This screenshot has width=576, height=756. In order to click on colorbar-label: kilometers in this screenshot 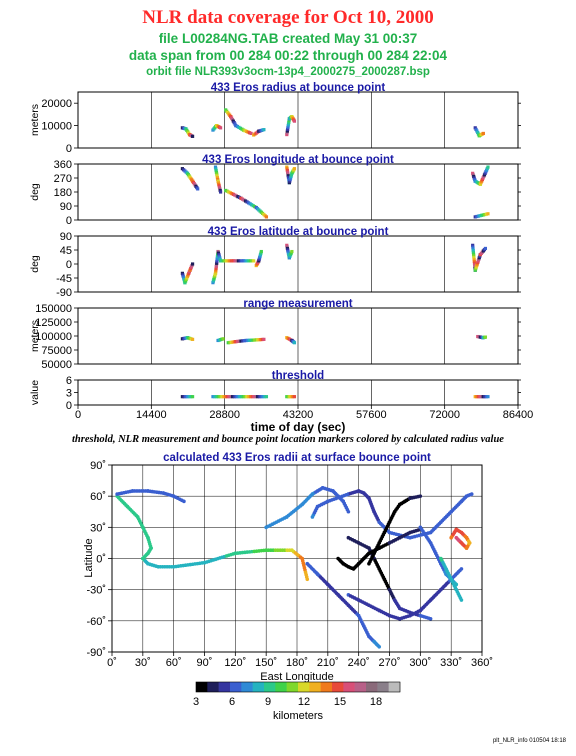, I will do `click(298, 716)`.